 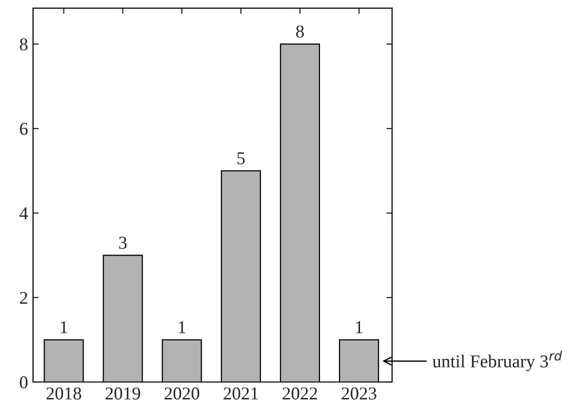 I want to click on data-label: 3, so click(x=123, y=242).